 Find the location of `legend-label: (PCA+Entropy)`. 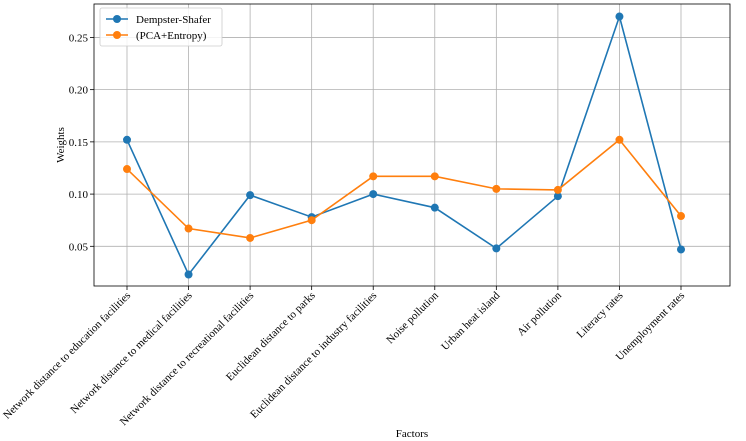

legend-label: (PCA+Entropy) is located at coordinates (171, 36).